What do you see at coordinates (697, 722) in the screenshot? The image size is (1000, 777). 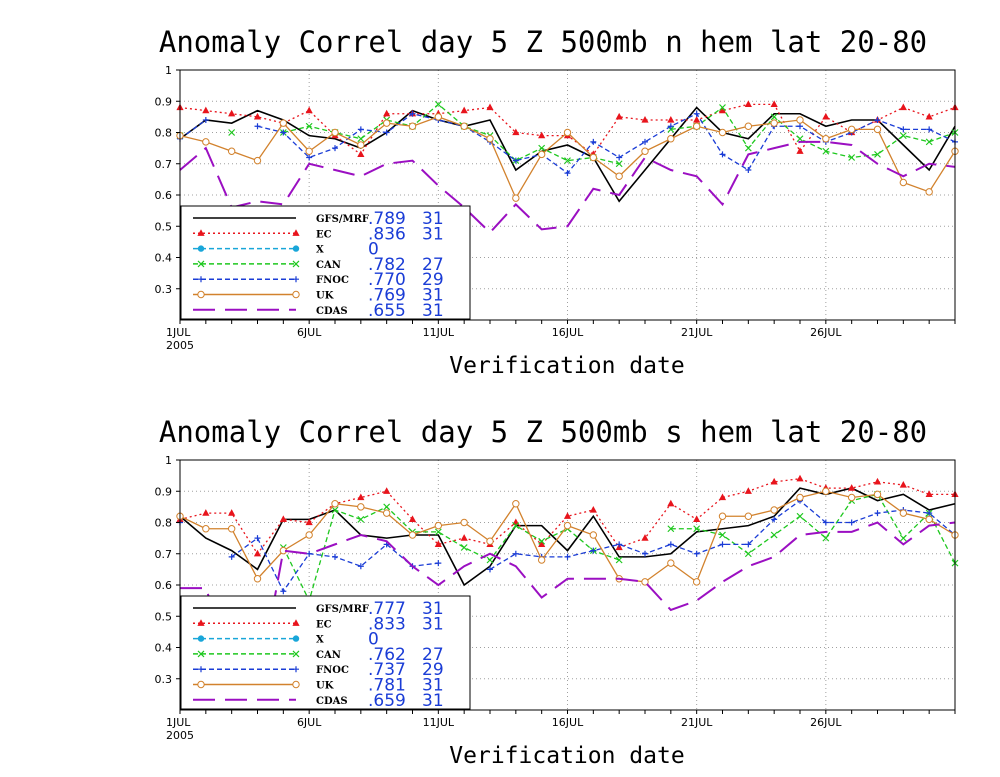 I see `x-tick-label: 21JUL` at bounding box center [697, 722].